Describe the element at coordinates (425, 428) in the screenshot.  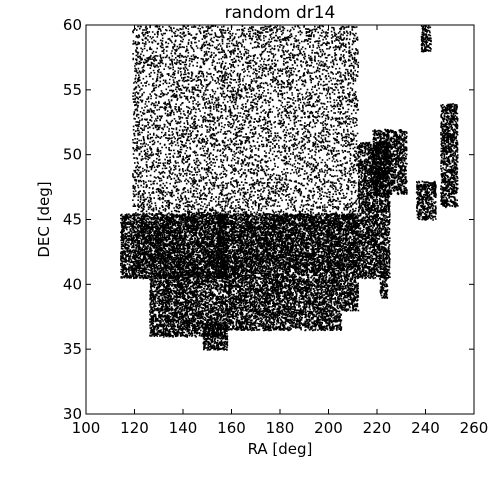
I see `x-tick-label: 240` at that location.